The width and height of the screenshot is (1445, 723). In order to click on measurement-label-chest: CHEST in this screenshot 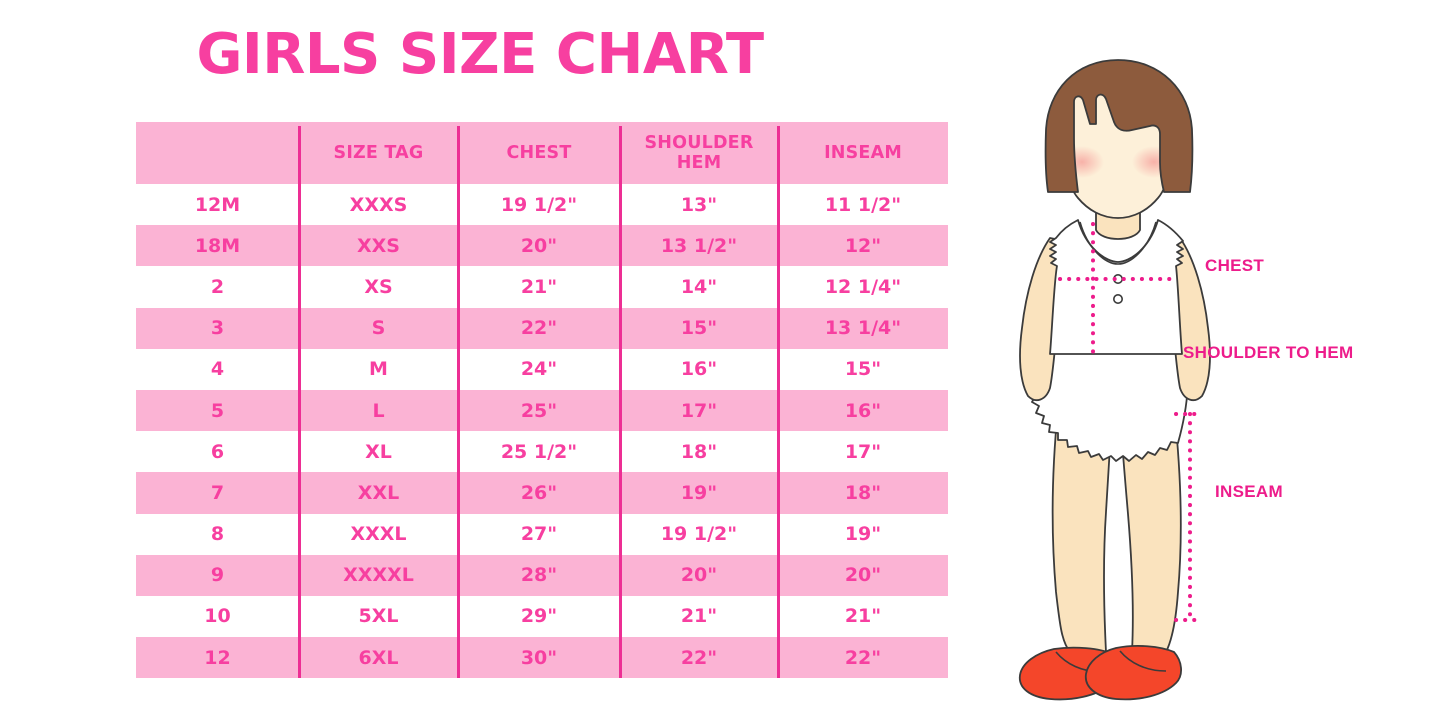, I will do `click(1235, 265)`.